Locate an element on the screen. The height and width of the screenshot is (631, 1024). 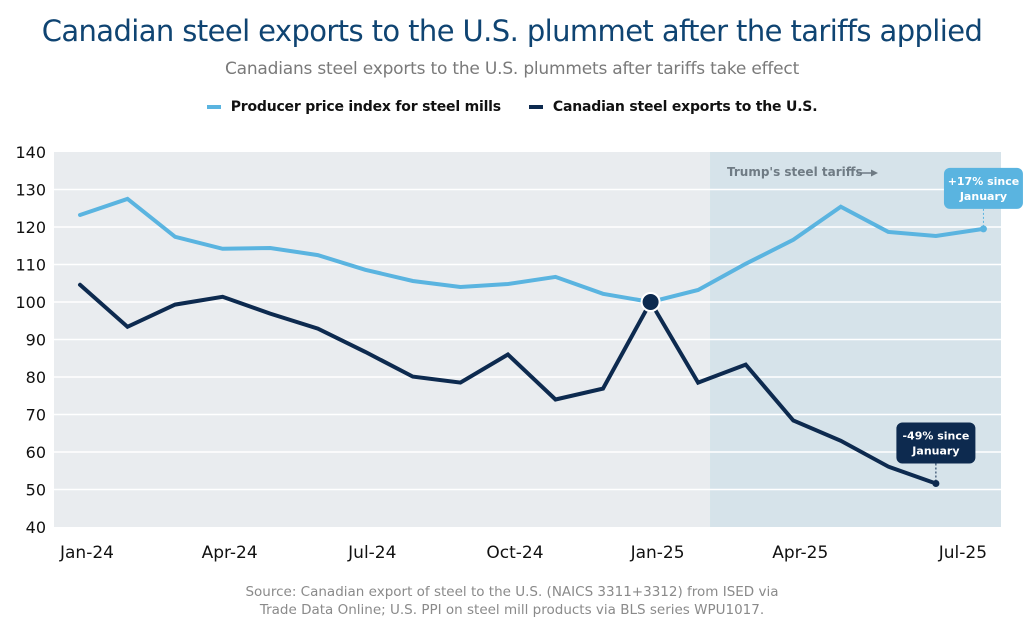
y-tick-label: 100 is located at coordinates (30, 302).